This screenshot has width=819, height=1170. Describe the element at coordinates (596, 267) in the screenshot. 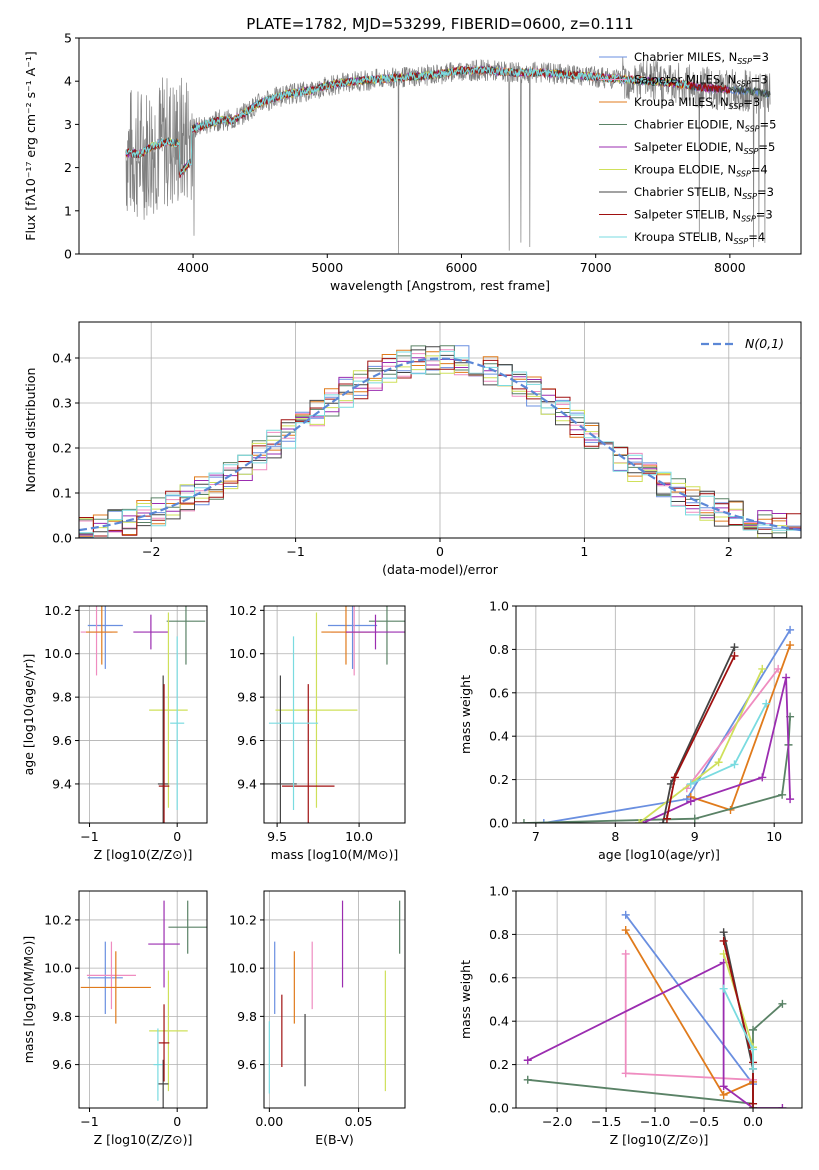

I see `x-tick-label: 7000` at that location.